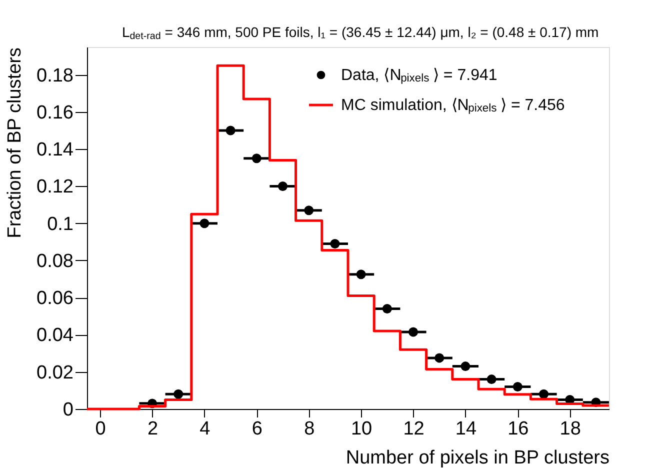  What do you see at coordinates (478, 458) in the screenshot?
I see `x-axis-title: Number of pixels in BP clusters` at bounding box center [478, 458].